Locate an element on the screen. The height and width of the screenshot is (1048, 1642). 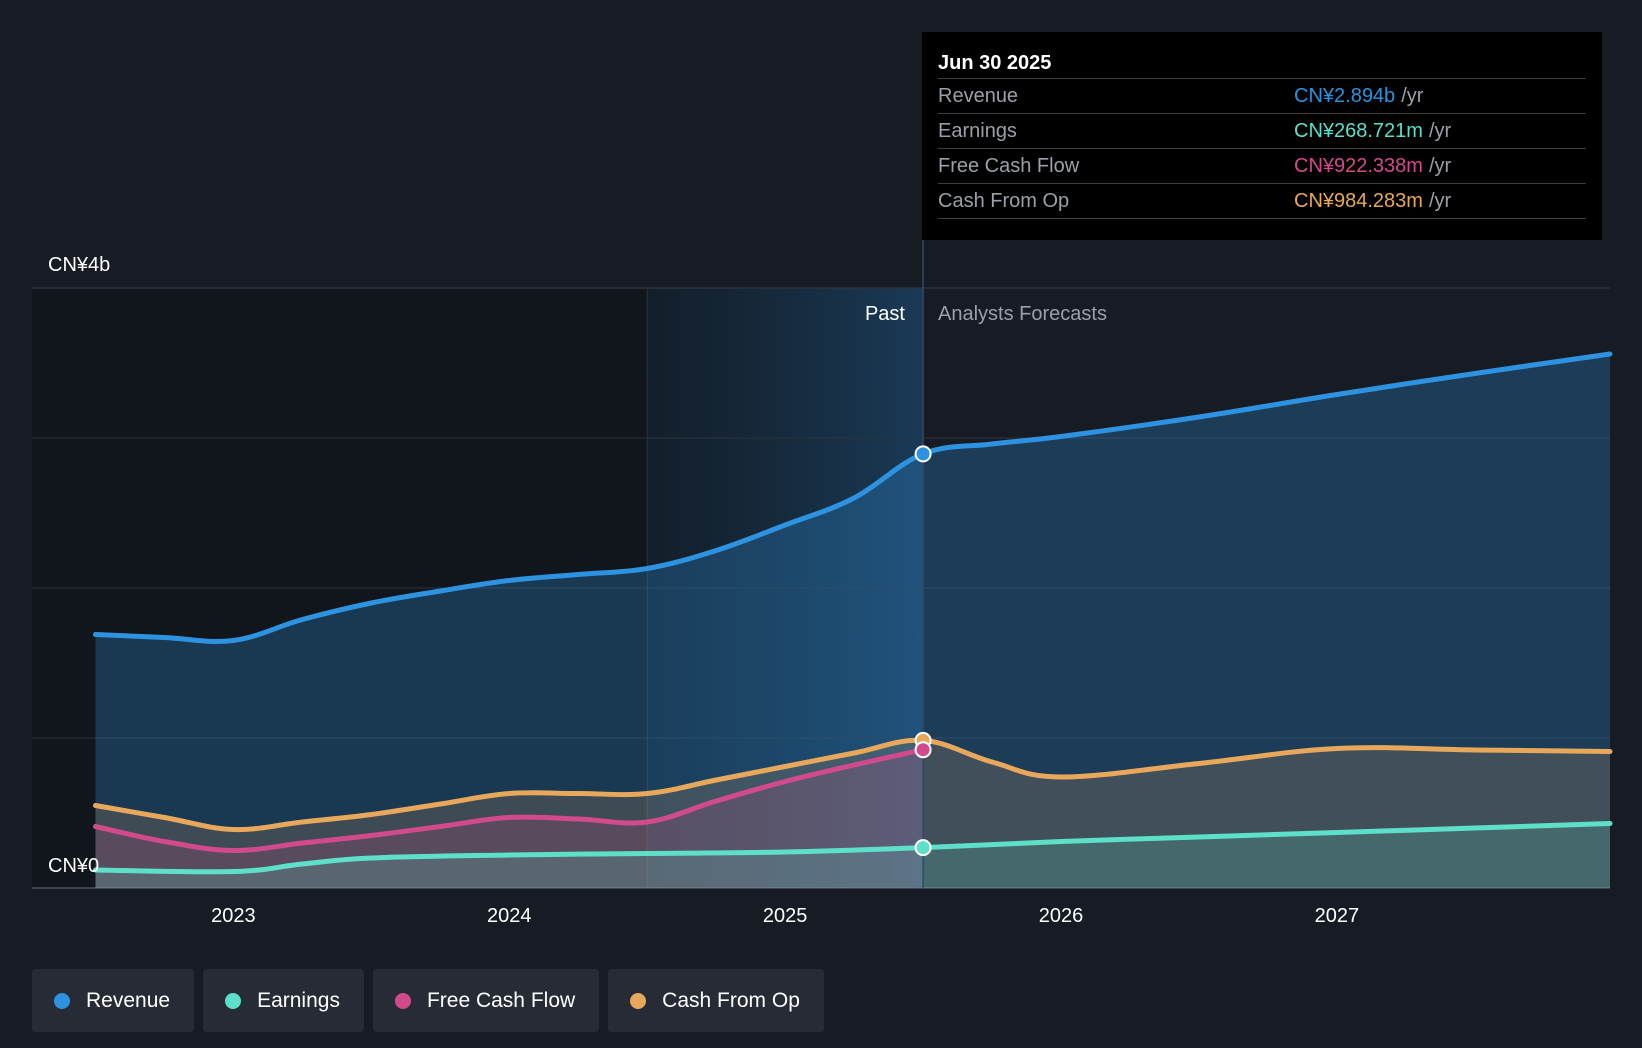
tooltip-fcf-unit: /yr is located at coordinates (1440, 166).